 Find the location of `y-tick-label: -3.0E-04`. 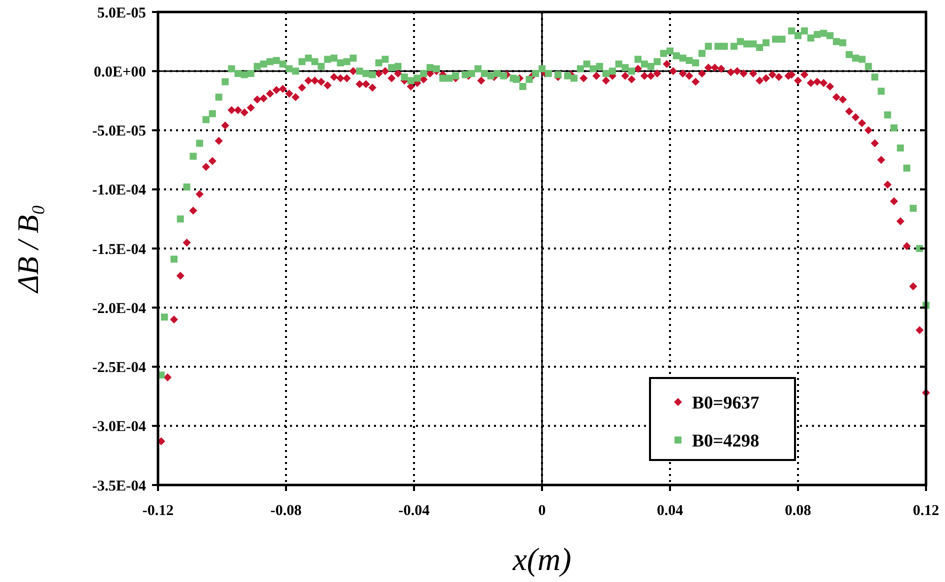

y-tick-label: -3.0E-04 is located at coordinates (119, 427).